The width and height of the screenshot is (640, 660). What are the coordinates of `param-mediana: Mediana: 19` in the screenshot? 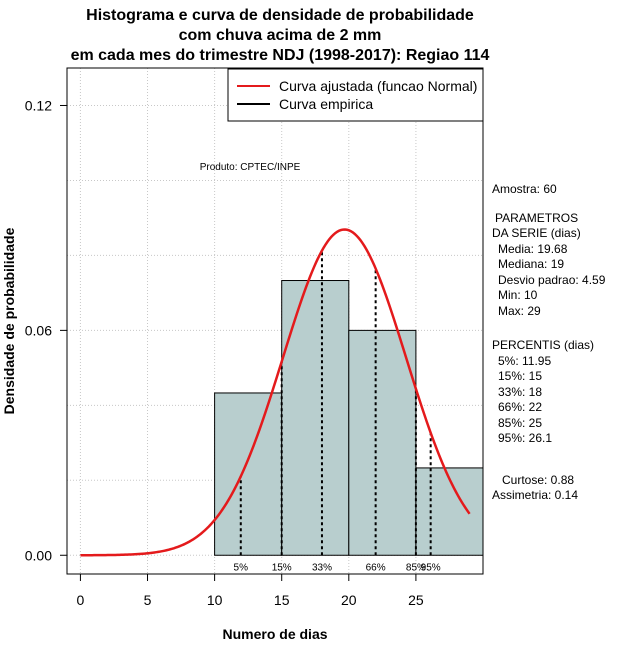 It's located at (531, 264).